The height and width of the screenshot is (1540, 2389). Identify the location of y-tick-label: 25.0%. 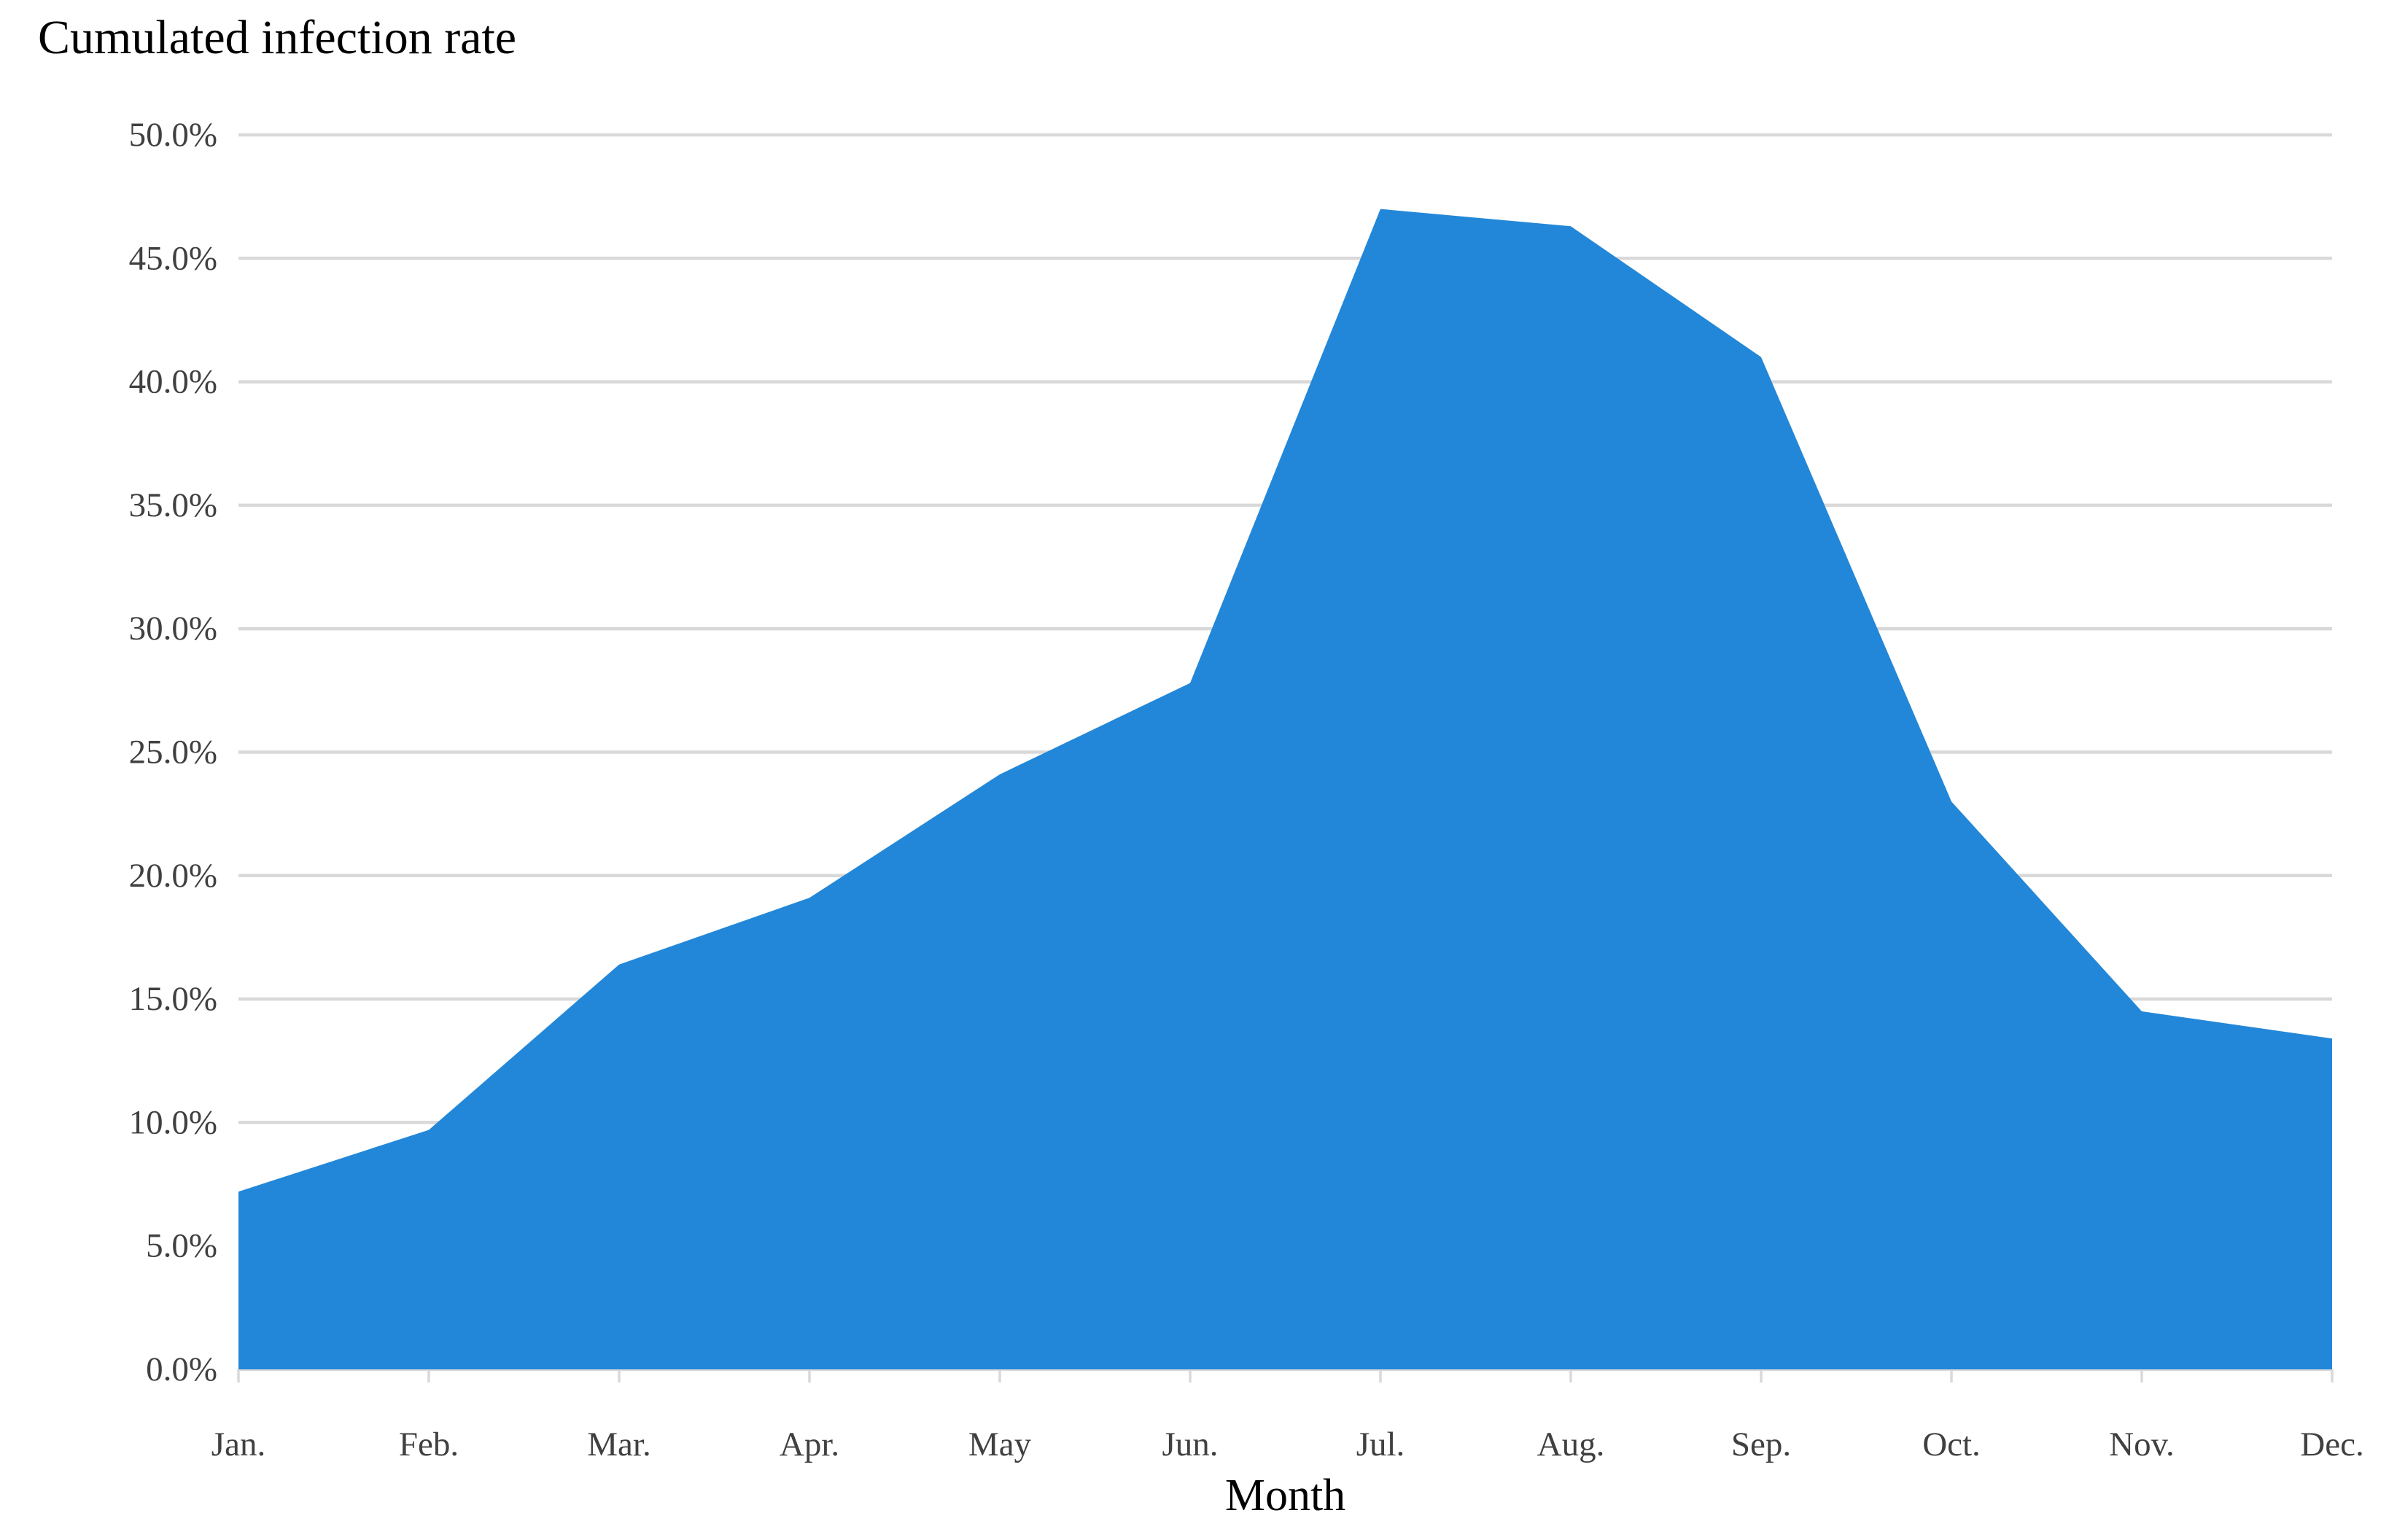
(173, 752).